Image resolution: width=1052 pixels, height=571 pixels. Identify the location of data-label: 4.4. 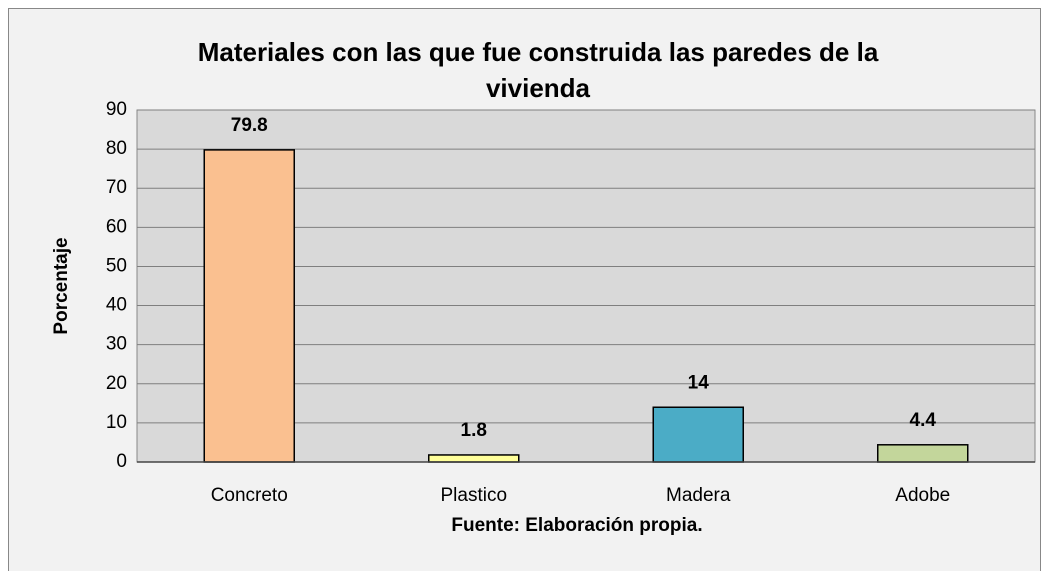
(923, 420).